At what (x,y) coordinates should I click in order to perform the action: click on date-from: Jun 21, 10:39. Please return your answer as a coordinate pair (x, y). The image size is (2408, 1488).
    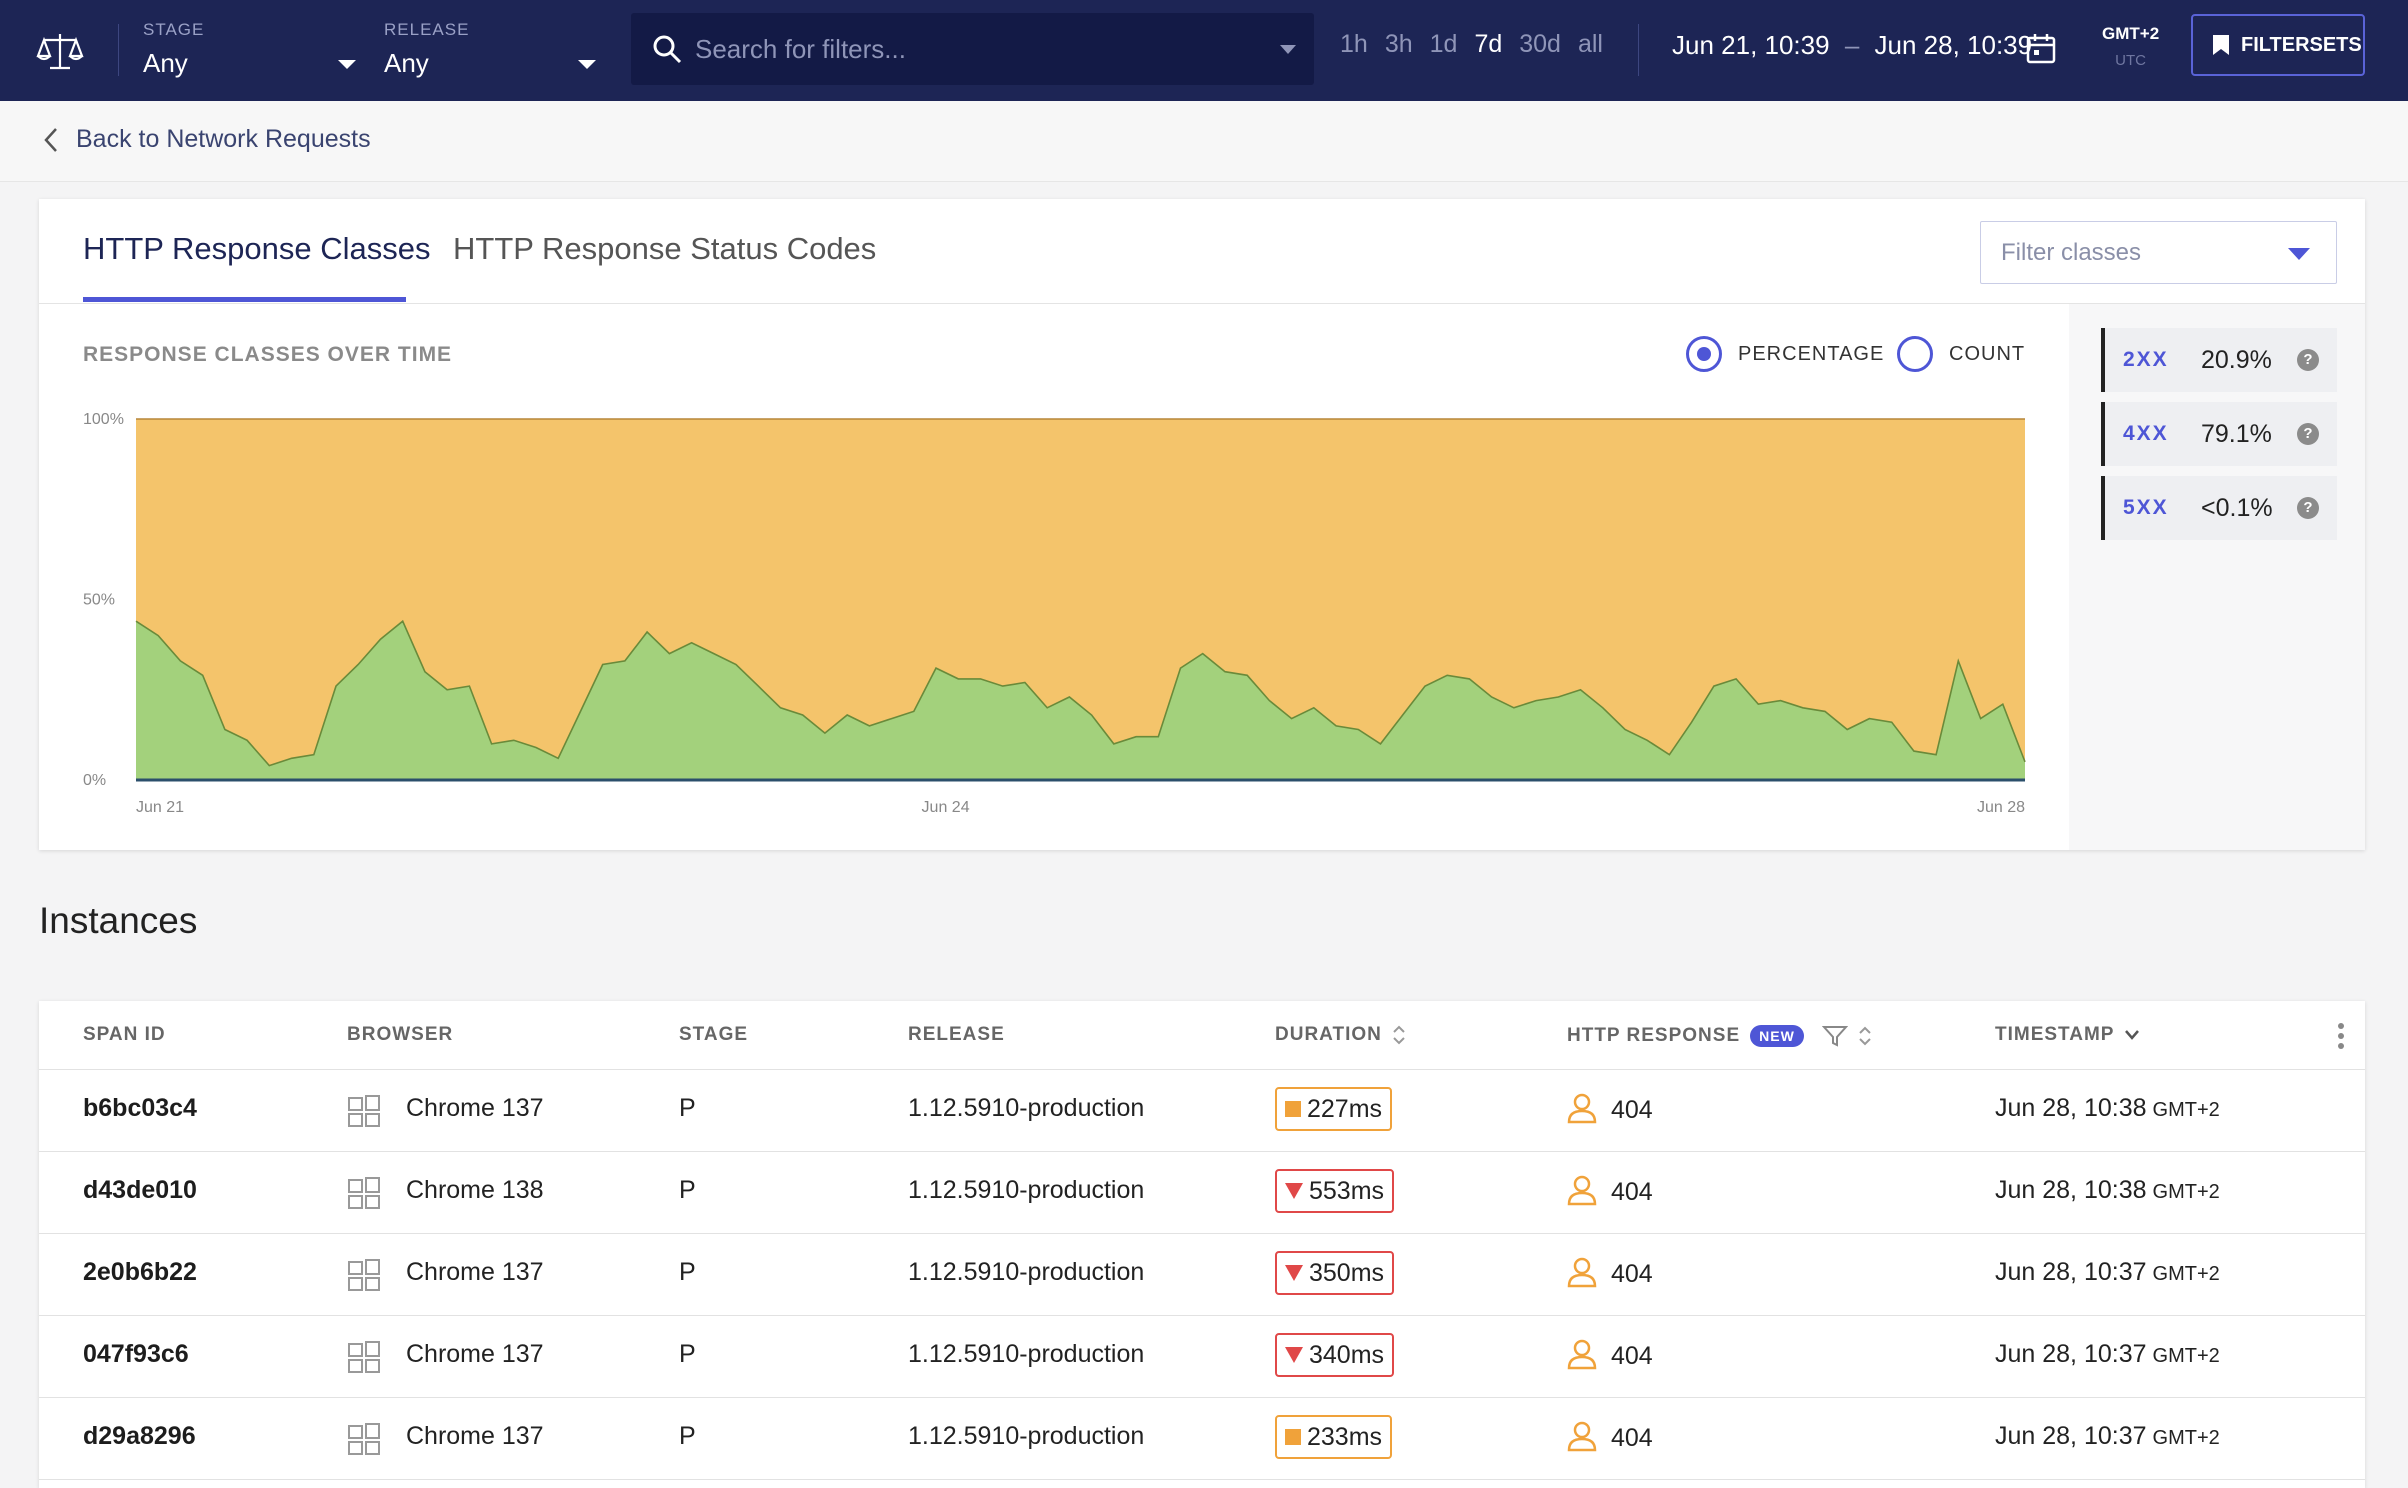
    Looking at the image, I should click on (1751, 45).